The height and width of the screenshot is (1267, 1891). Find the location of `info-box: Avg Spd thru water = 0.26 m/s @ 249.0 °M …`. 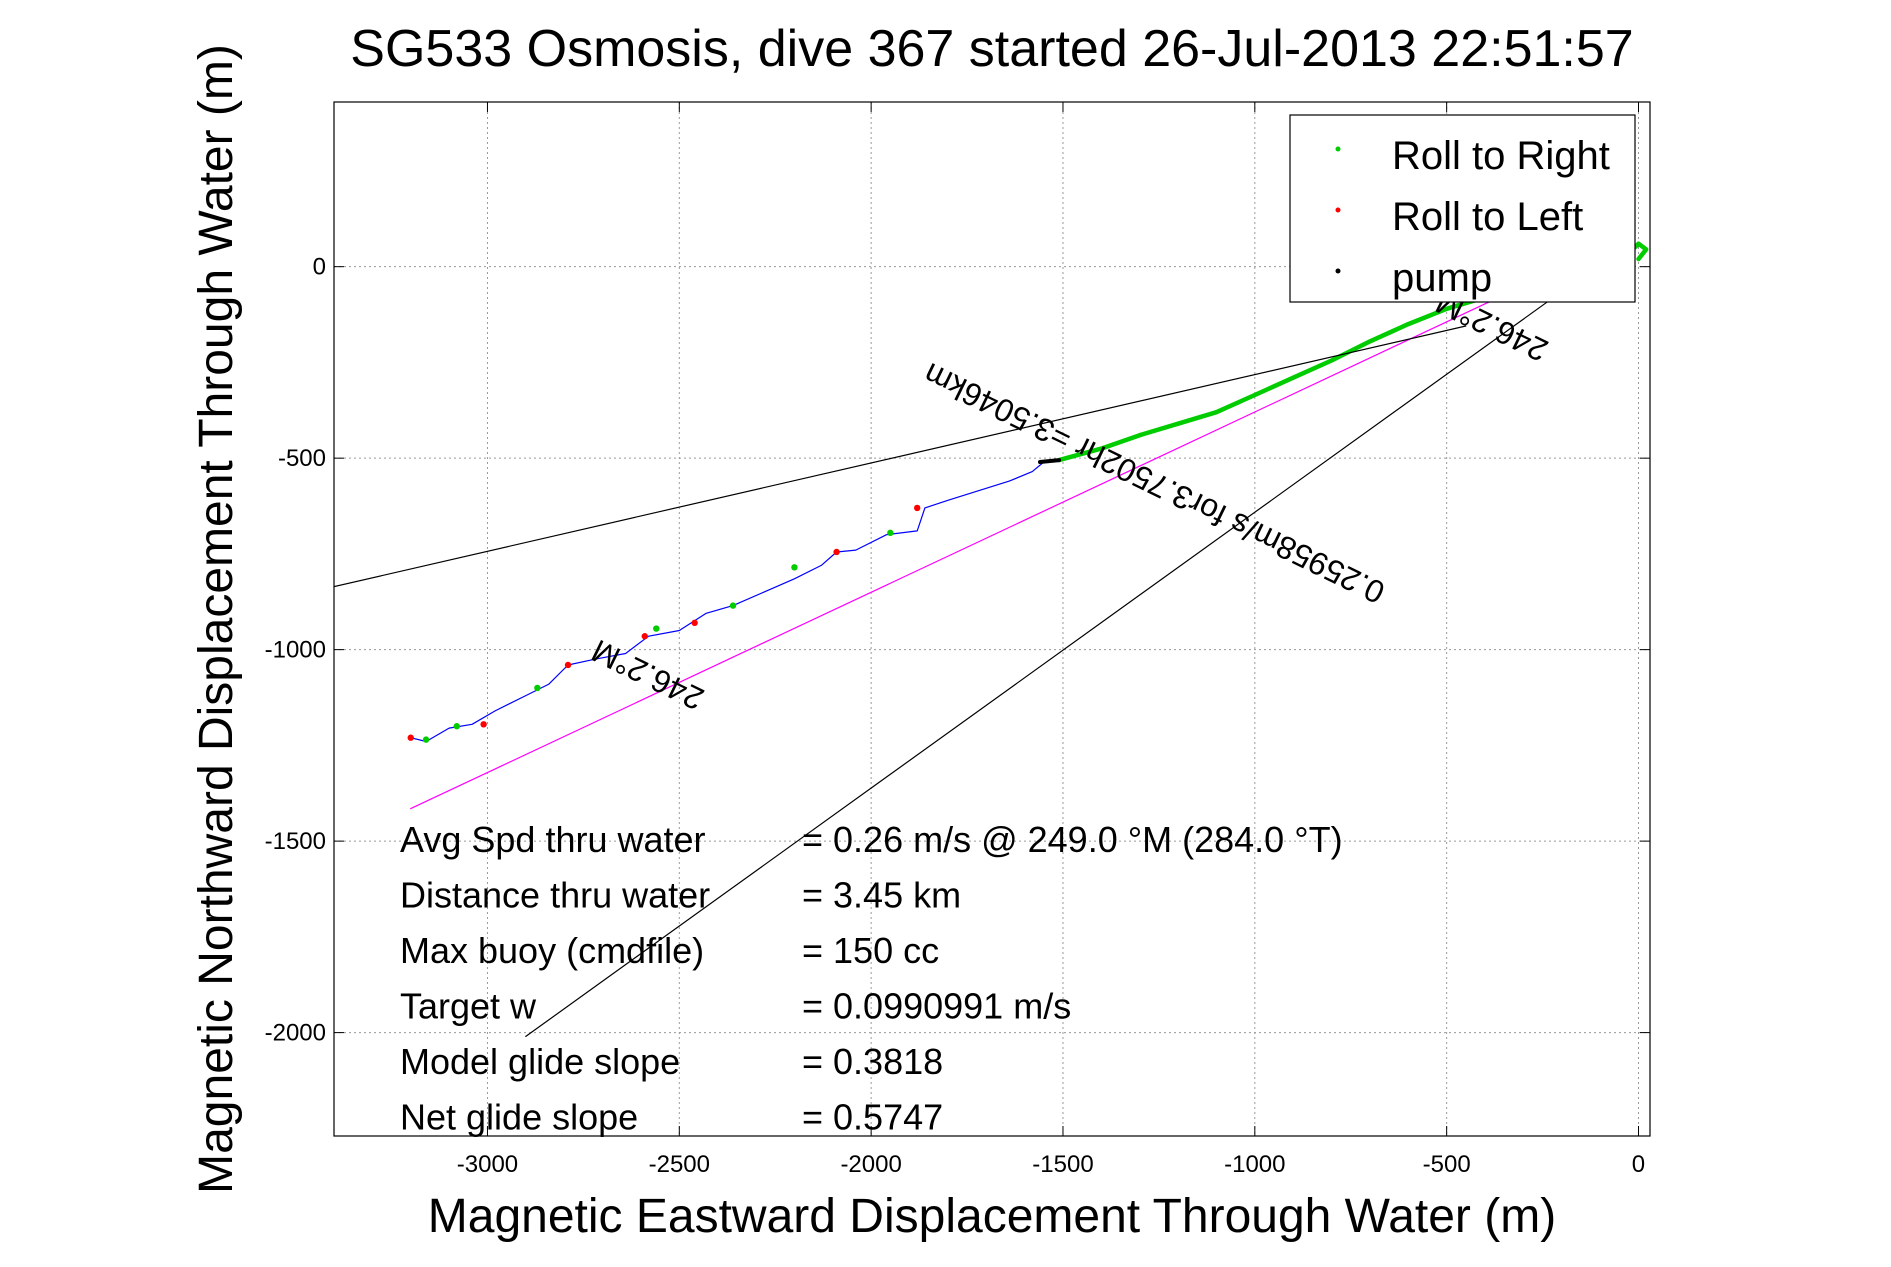

info-box: Avg Spd thru water = 0.26 m/s @ 249.0 °M … is located at coordinates (871, 978).